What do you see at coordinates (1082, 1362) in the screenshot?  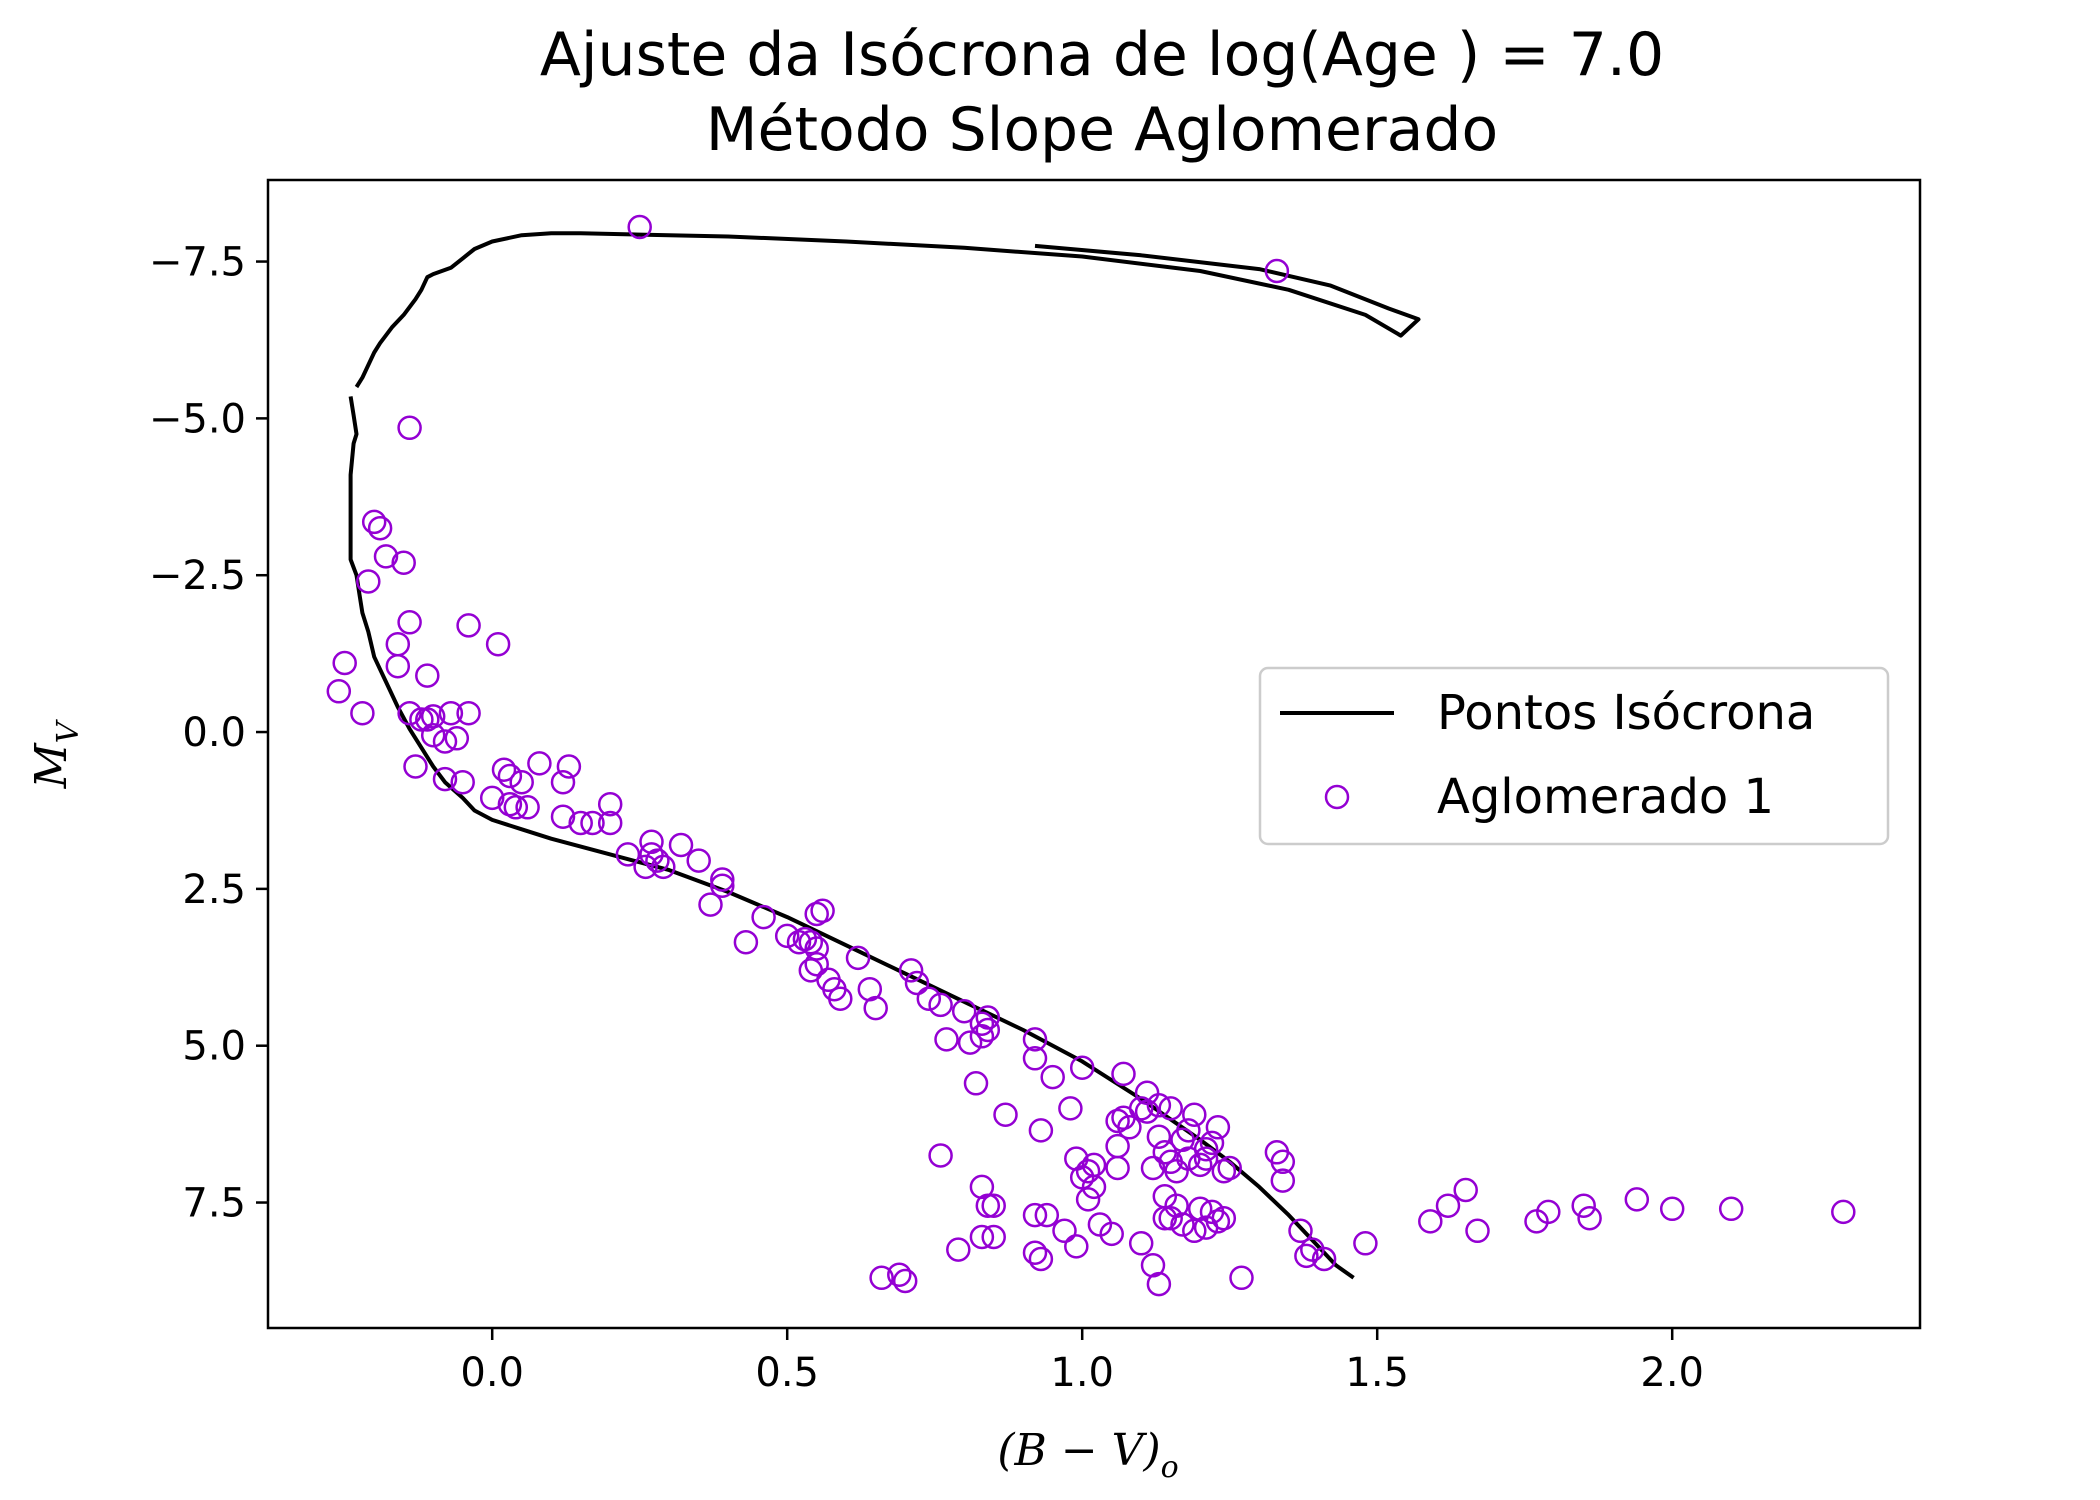 I see `x-axis-ticks: 0.0 0.5 1.0 1.5 2.0` at bounding box center [1082, 1362].